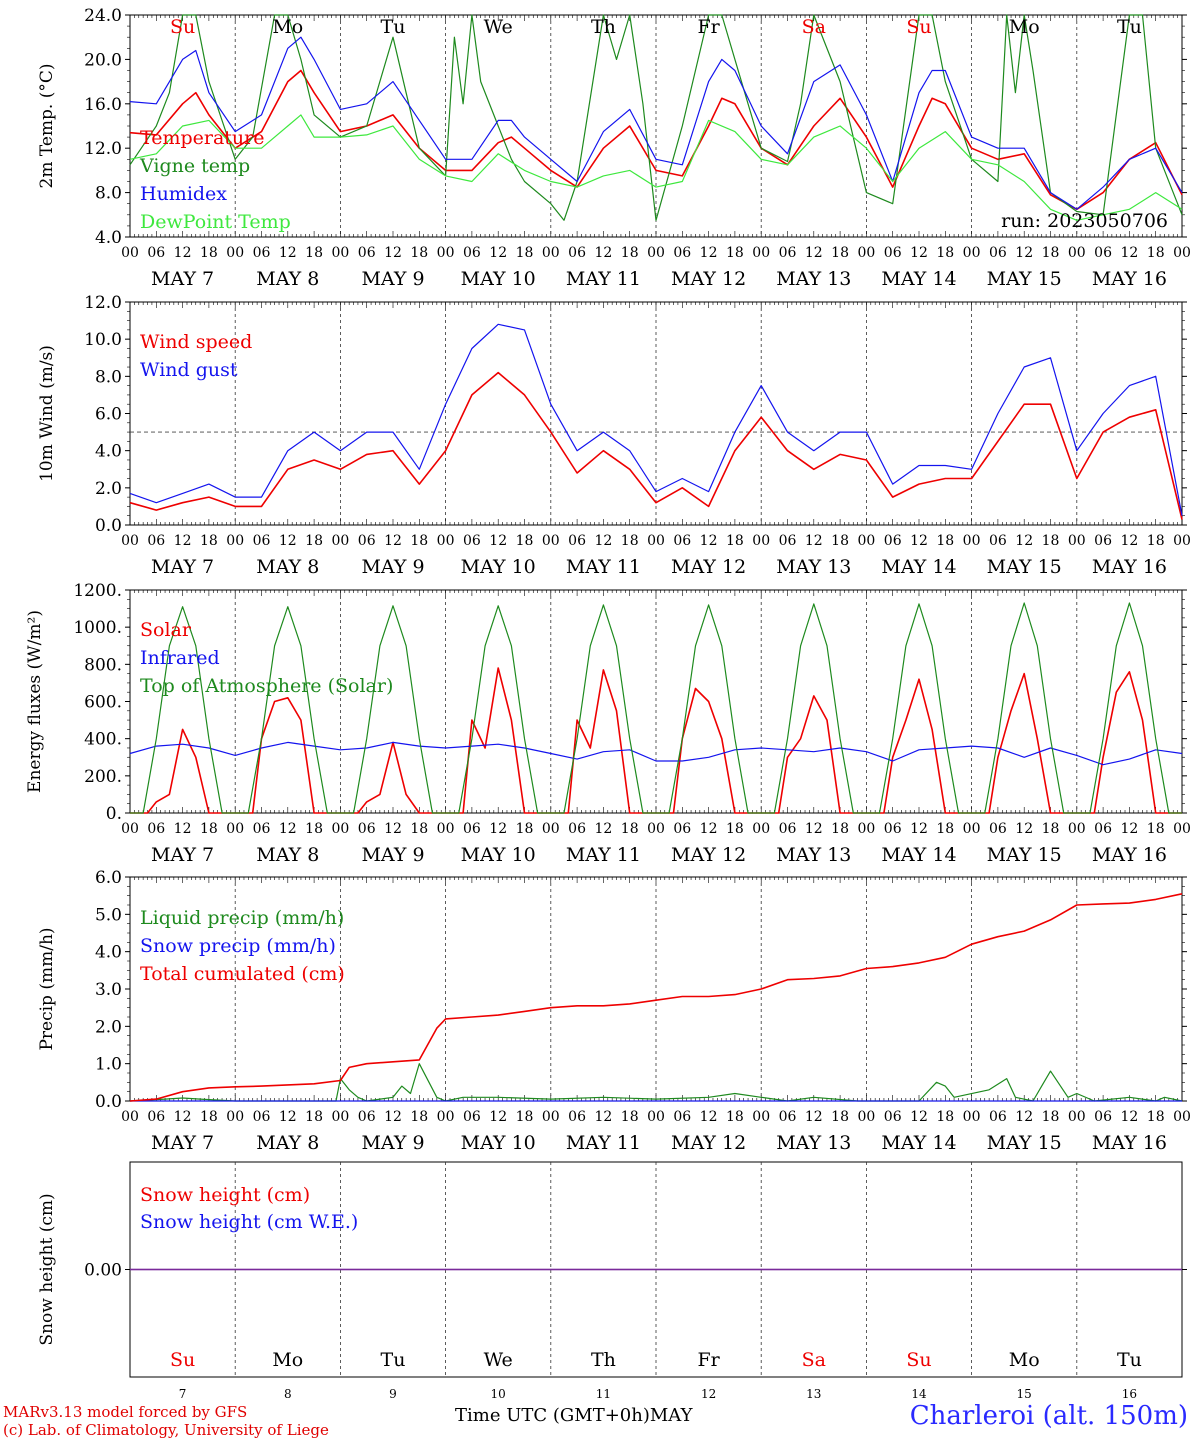 This screenshot has height=1440, width=1194. Describe the element at coordinates (108, 990) in the screenshot. I see `y-tick-label: 3.0` at that location.